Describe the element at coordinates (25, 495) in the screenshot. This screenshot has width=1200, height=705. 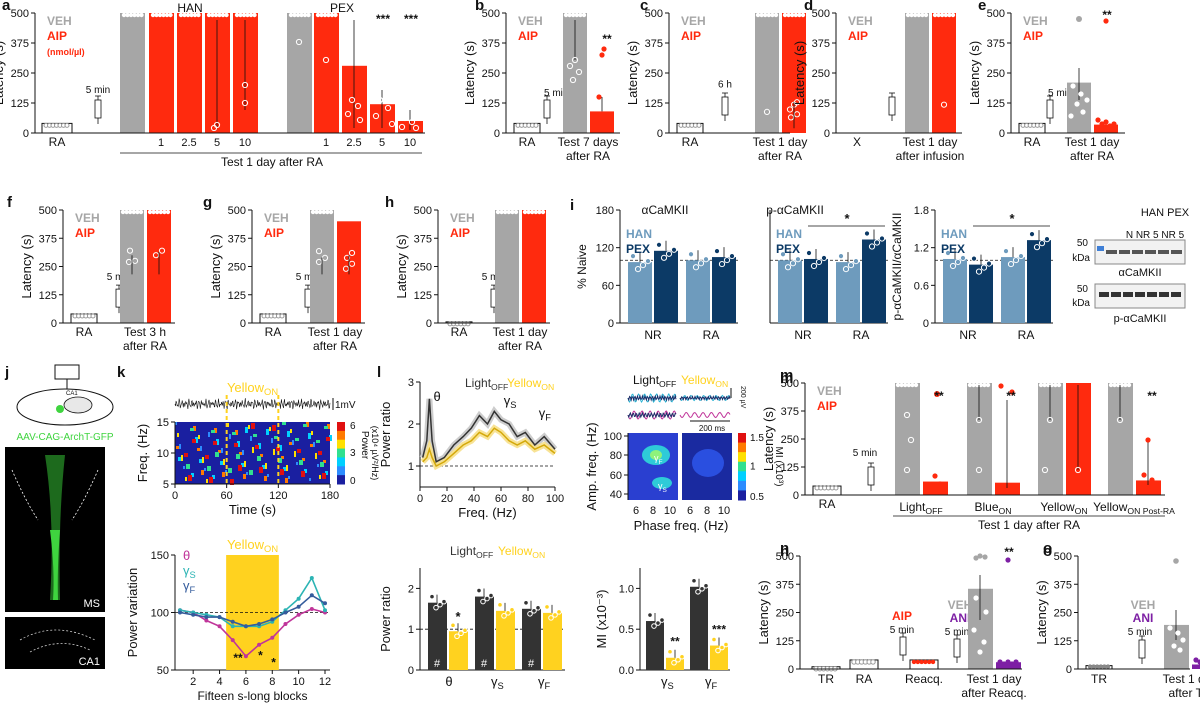
I see `region-outline` at that location.